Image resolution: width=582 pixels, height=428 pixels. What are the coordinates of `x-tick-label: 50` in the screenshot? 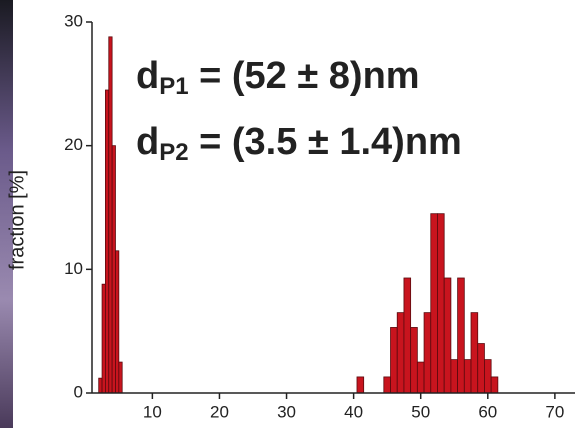 It's located at (420, 411).